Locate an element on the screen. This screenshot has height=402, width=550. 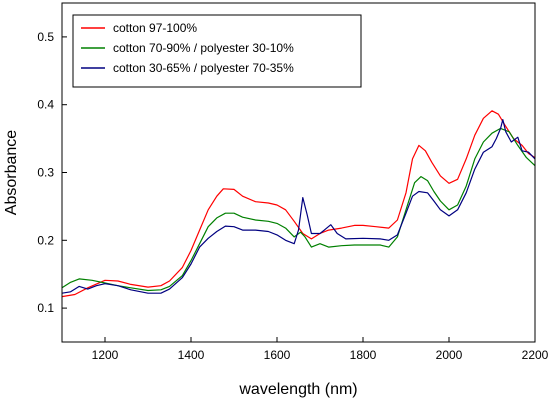
x-axis-label: wavelength (nm) is located at coordinates (297, 389).